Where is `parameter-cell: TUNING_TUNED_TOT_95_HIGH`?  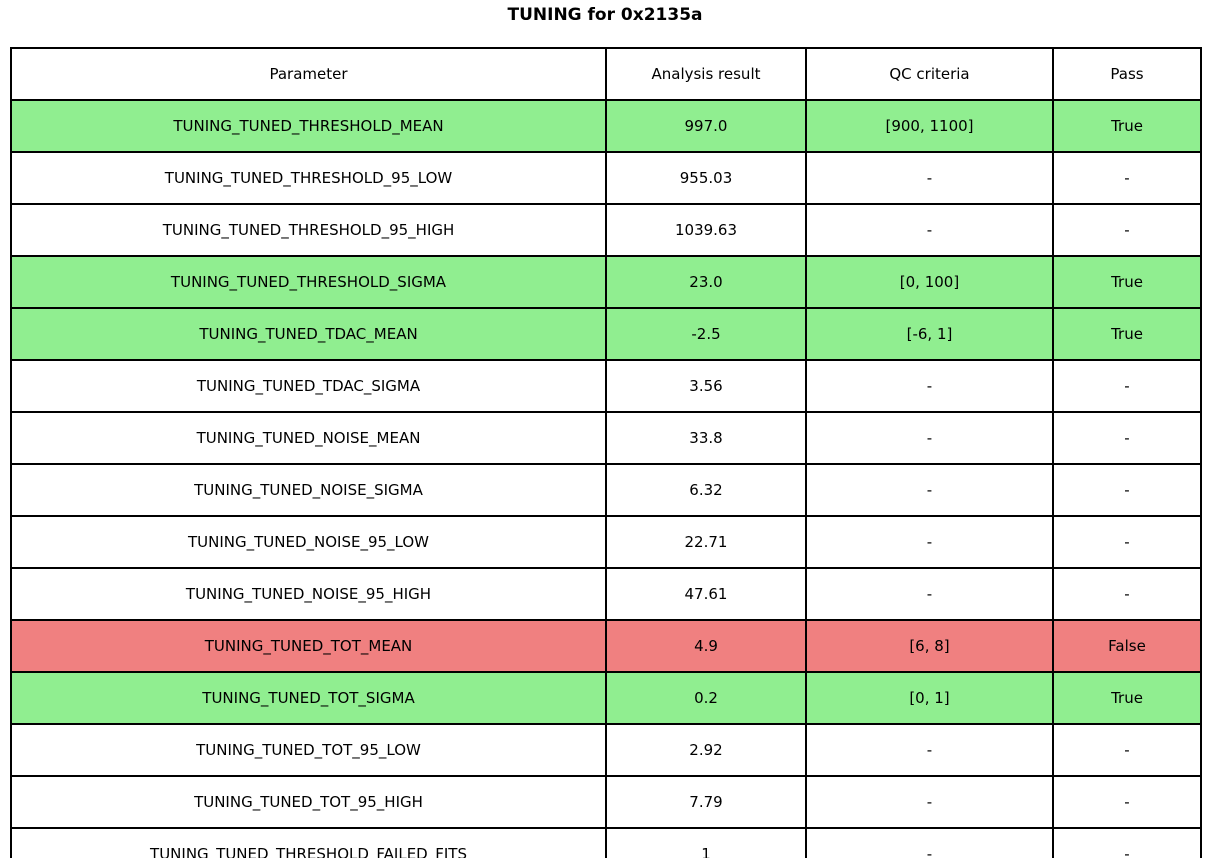
parameter-cell: TUNING_TUNED_TOT_95_HIGH is located at coordinates (308, 802).